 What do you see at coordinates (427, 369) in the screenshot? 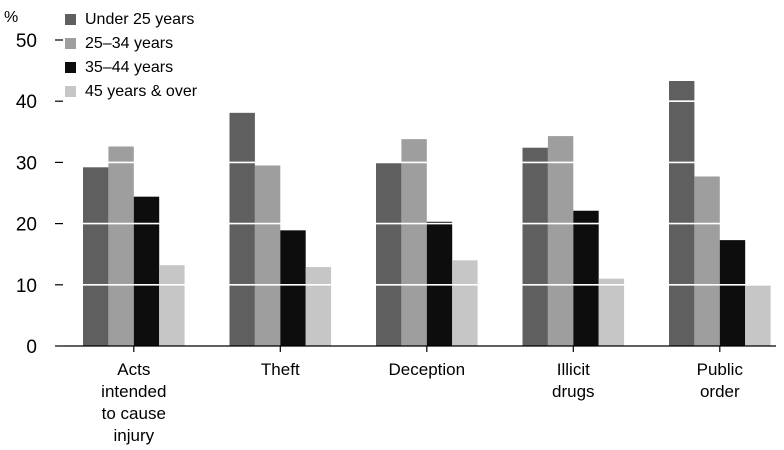
I see `category-label-3-line-1: Deception` at bounding box center [427, 369].